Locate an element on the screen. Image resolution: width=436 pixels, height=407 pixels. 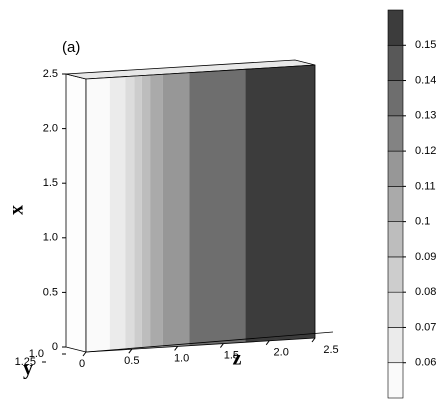
y-tick-label: 1.25 is located at coordinates (25, 362).